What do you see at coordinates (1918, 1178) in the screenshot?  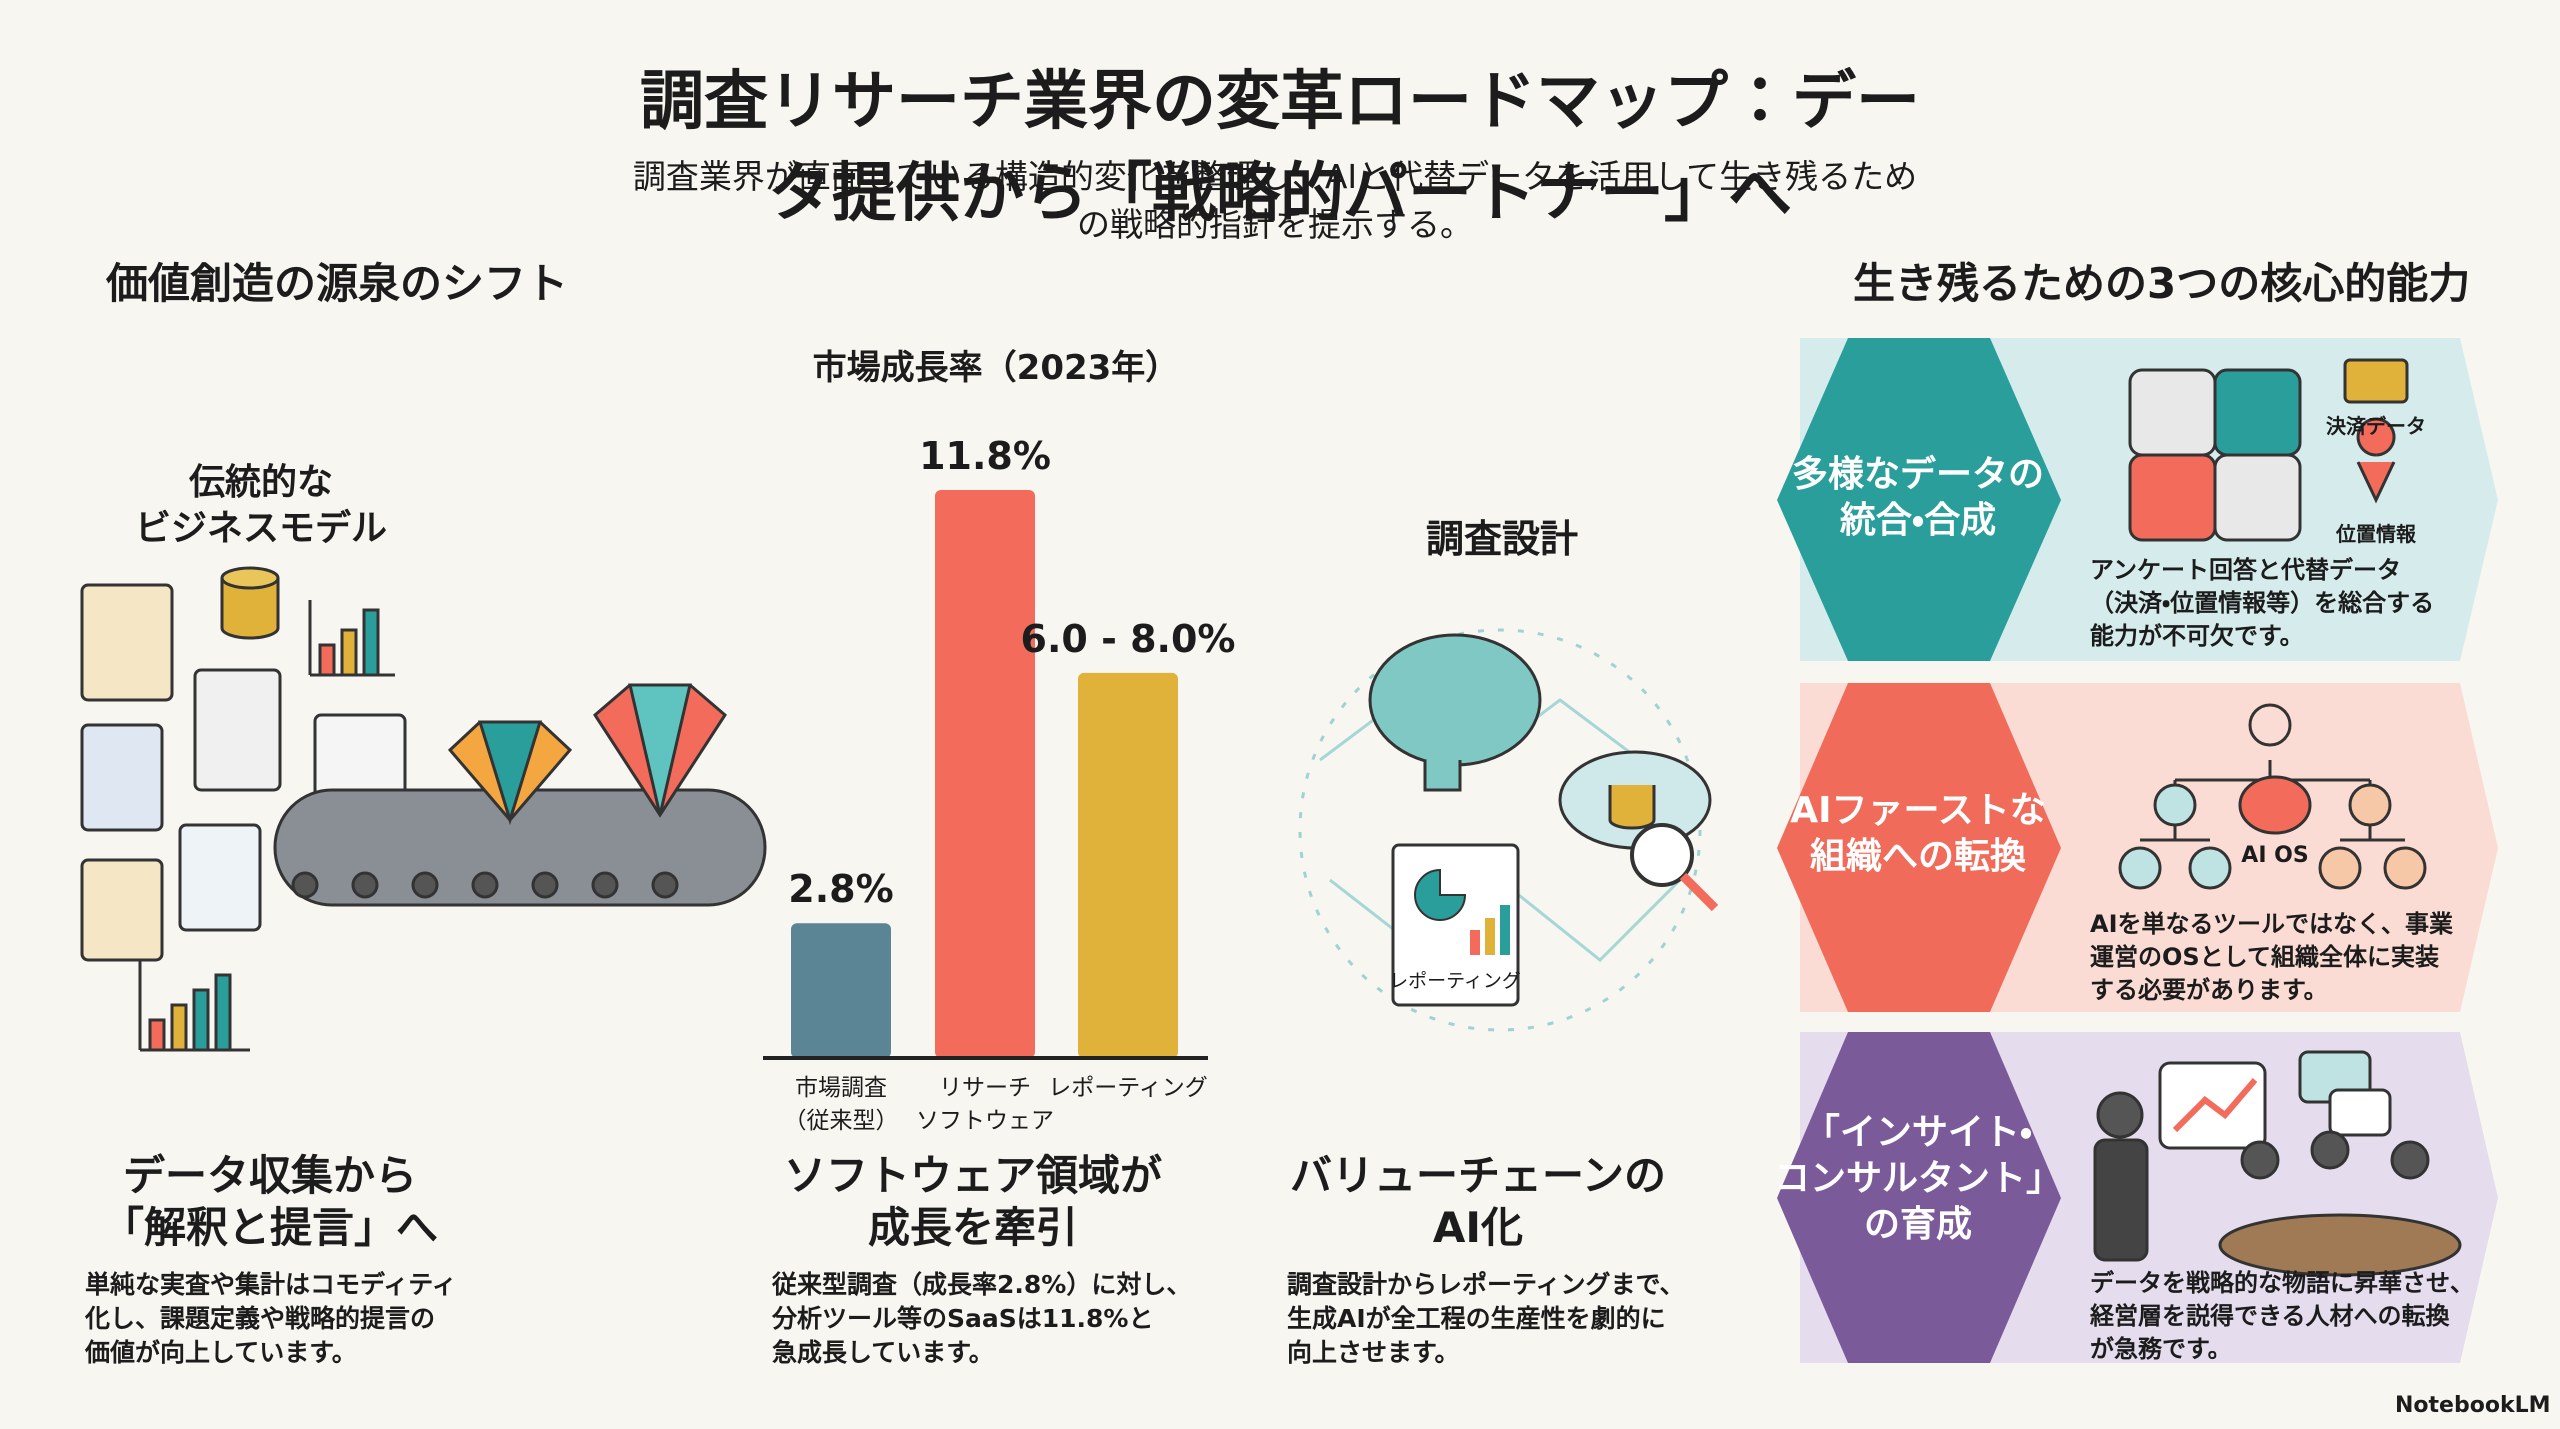 I see `capability-title: 「インサイト・ コンサルタント」 の育成` at bounding box center [1918, 1178].